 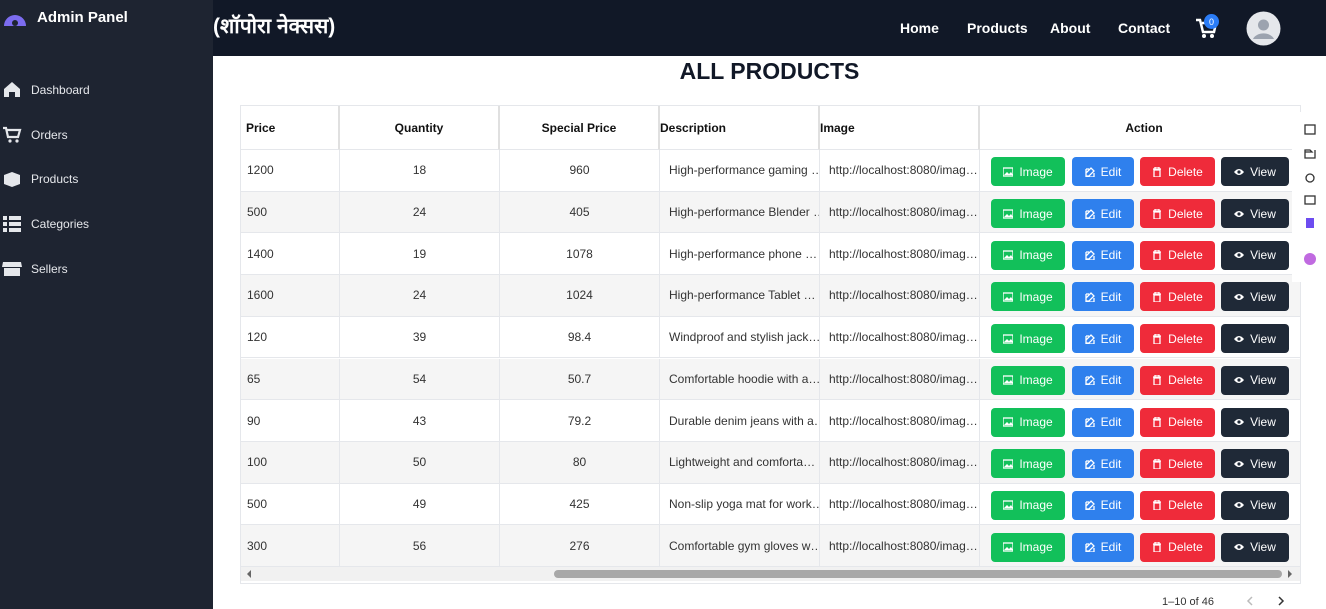 What do you see at coordinates (60, 90) in the screenshot?
I see `sidebar-label: Dashboard` at bounding box center [60, 90].